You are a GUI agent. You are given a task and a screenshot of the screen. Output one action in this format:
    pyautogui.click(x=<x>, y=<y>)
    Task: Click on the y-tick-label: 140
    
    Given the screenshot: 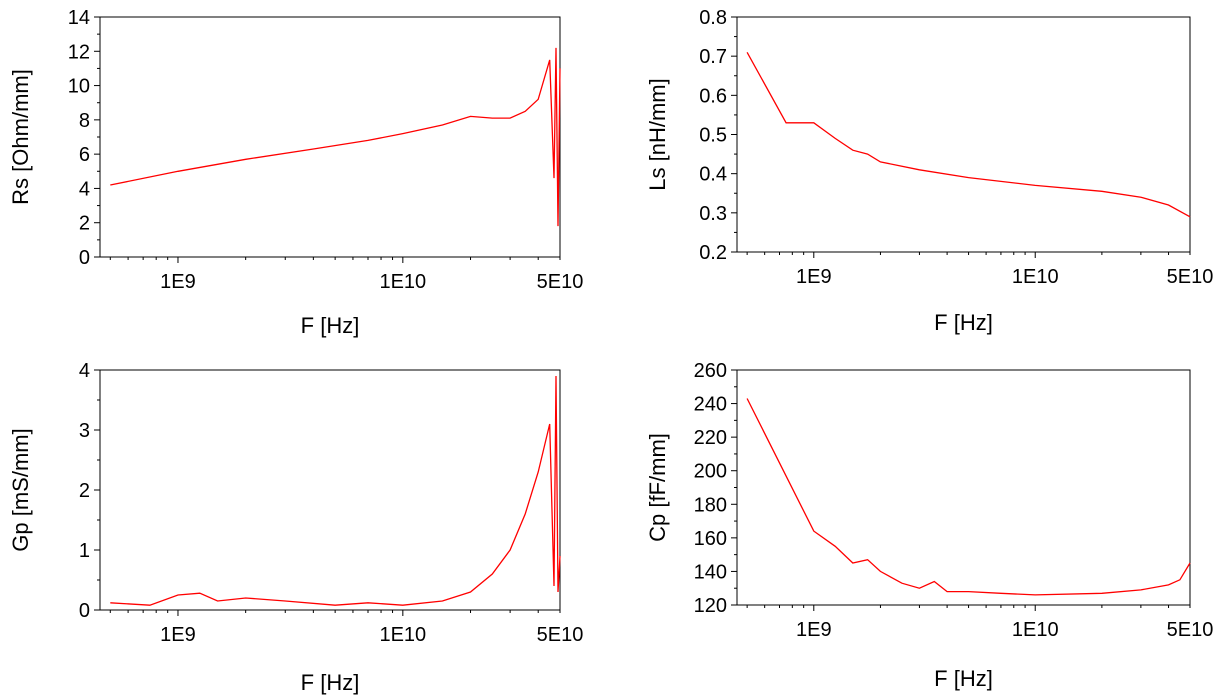 What is the action you would take?
    pyautogui.click(x=710, y=572)
    